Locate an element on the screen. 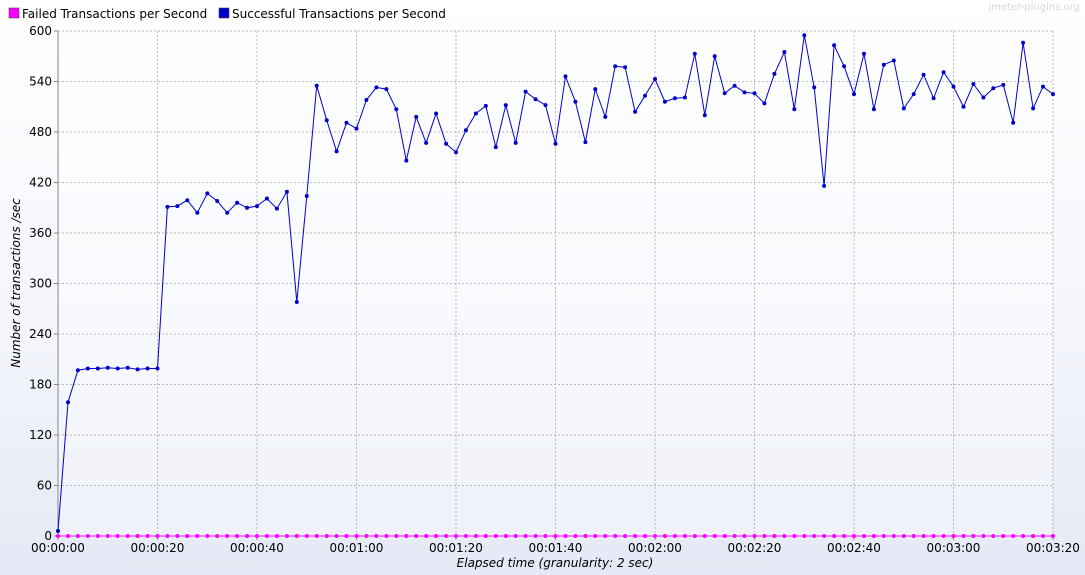  y-tick-label: 480 is located at coordinates (40, 132).